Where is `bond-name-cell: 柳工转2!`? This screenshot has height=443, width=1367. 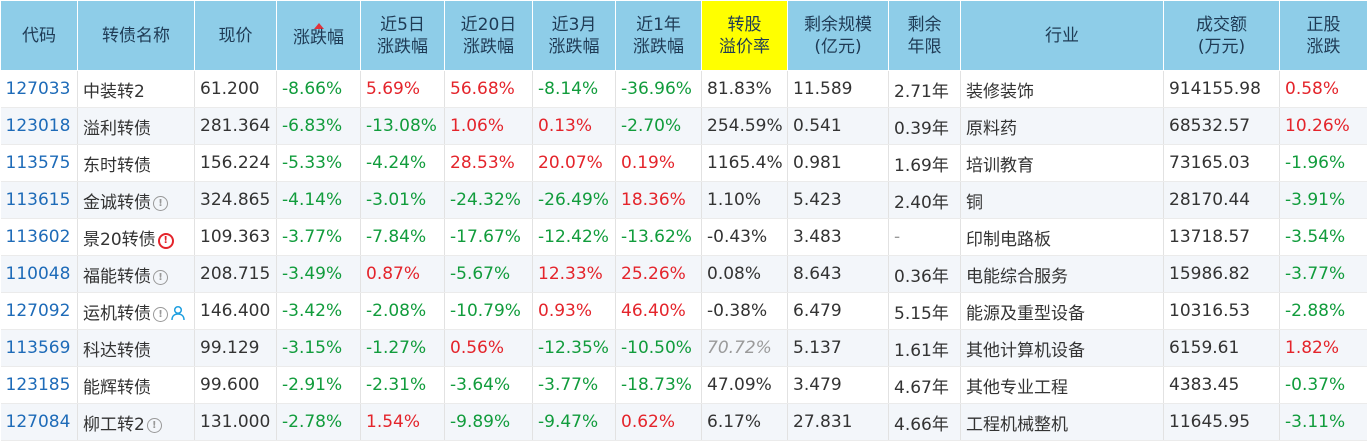 bond-name-cell: 柳工转2! is located at coordinates (136, 422).